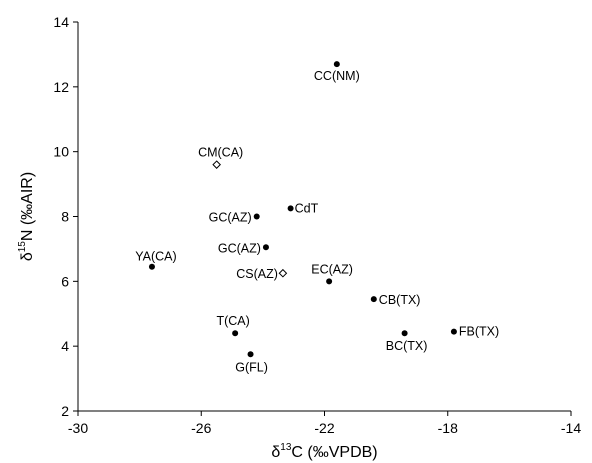 The width and height of the screenshot is (592, 463). I want to click on x-tick-label: -18, so click(448, 428).